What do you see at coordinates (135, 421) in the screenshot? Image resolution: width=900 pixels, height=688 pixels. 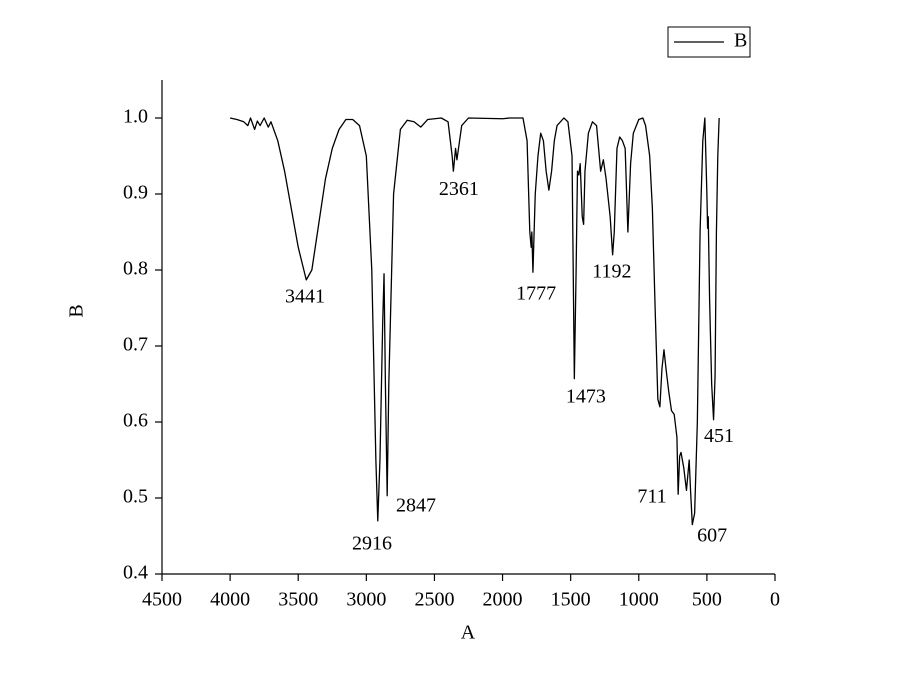 I see `y-tick-label: 0.6` at bounding box center [135, 421].